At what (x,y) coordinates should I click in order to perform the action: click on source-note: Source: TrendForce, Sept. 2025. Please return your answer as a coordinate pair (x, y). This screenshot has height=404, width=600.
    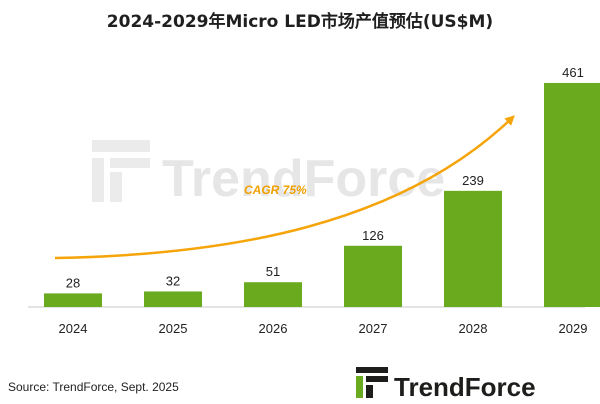
    Looking at the image, I should click on (93, 387).